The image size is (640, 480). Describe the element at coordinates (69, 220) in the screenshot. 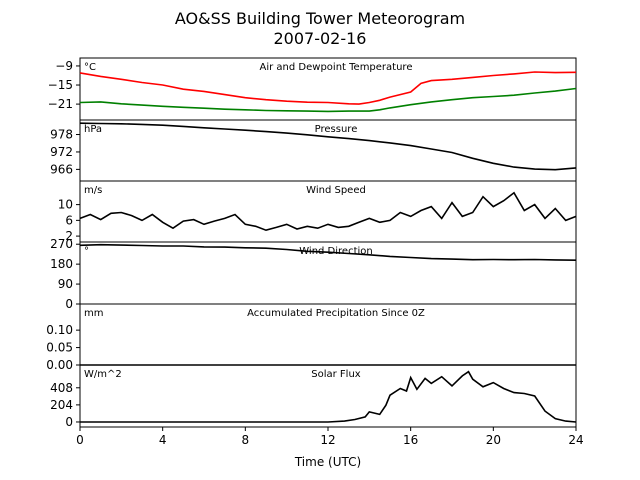

I see `y-tick-label: 6` at that location.